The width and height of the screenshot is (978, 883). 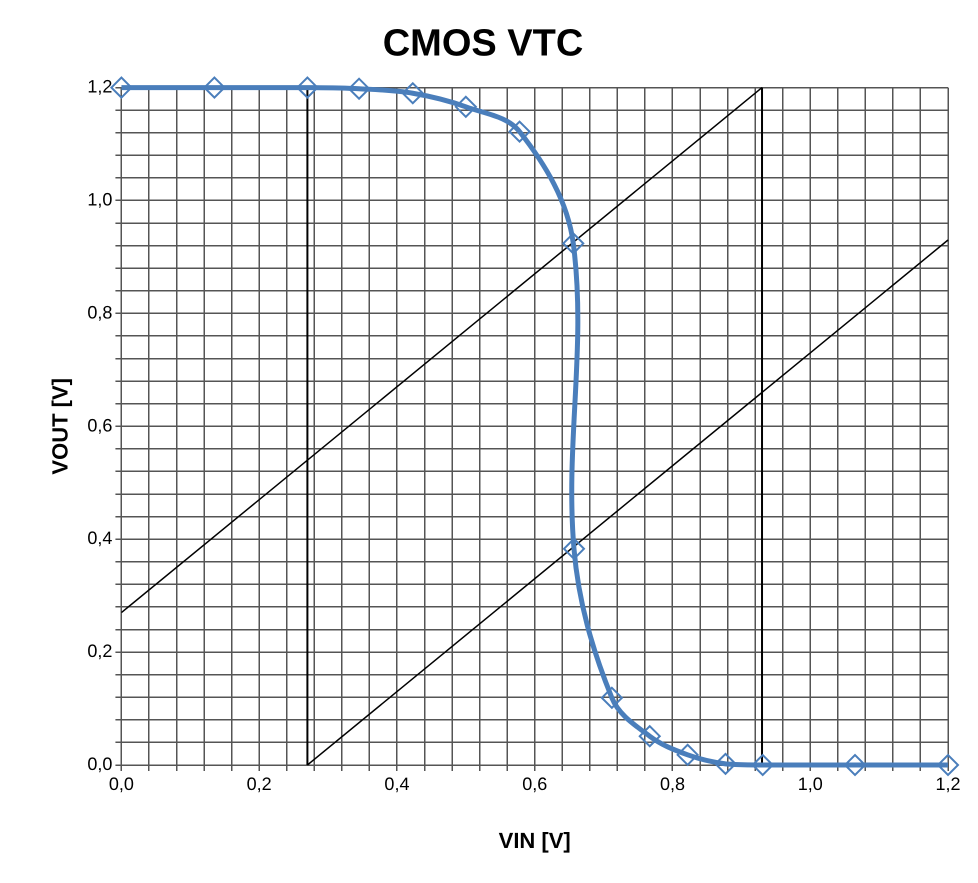 I want to click on x-tick-label: 0,2, so click(x=259, y=784).